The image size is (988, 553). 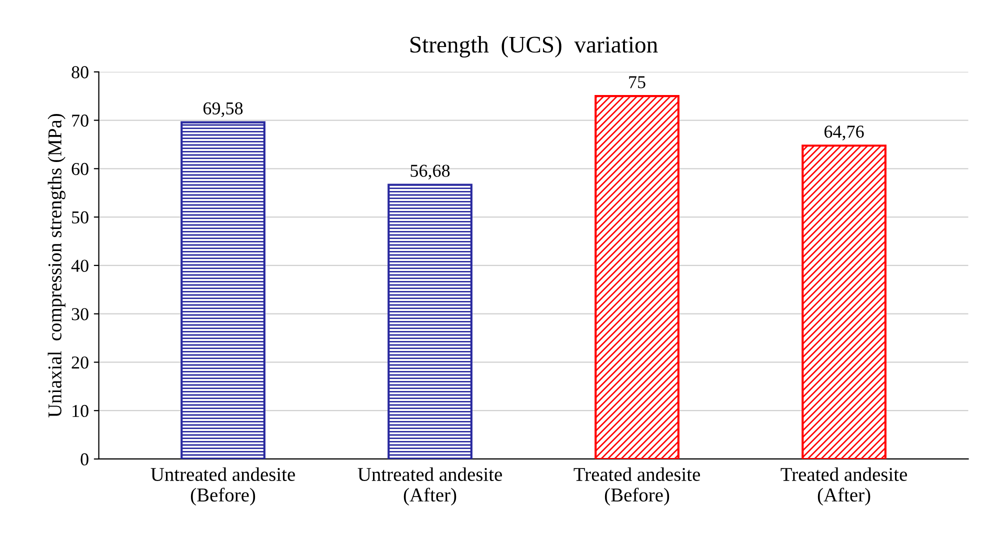 I want to click on y-tick-label: 10, so click(x=80, y=411).